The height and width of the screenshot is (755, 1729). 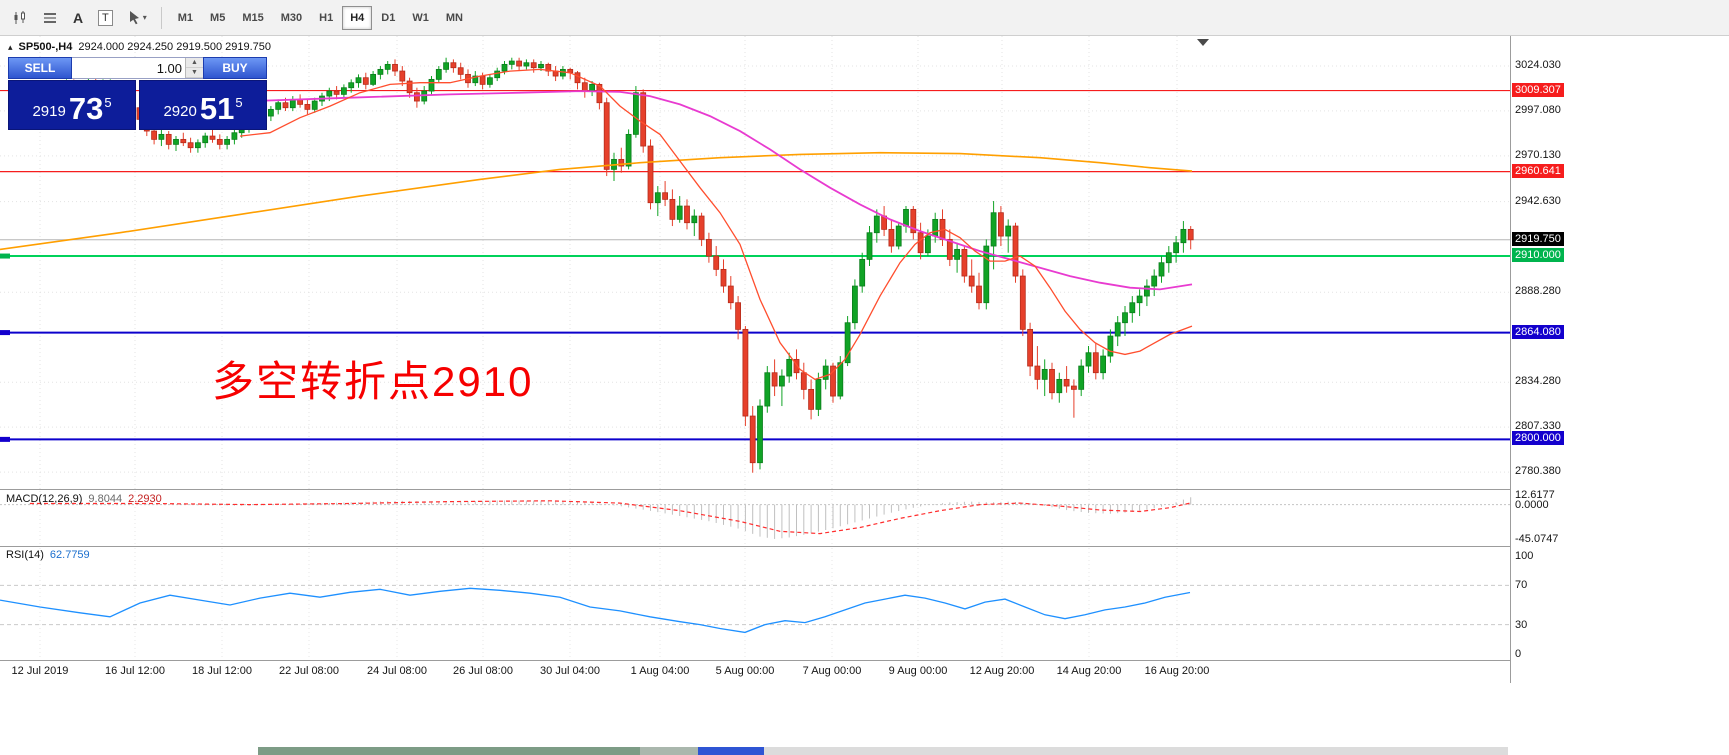 I want to click on time-axis-label: 16 Jul 12:00, so click(x=135, y=671).